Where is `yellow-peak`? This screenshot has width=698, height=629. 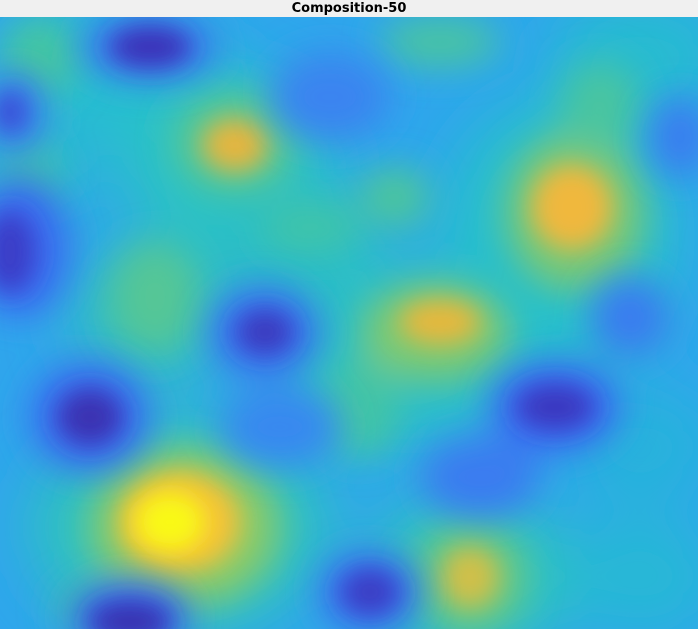
yellow-peak is located at coordinates (170, 522).